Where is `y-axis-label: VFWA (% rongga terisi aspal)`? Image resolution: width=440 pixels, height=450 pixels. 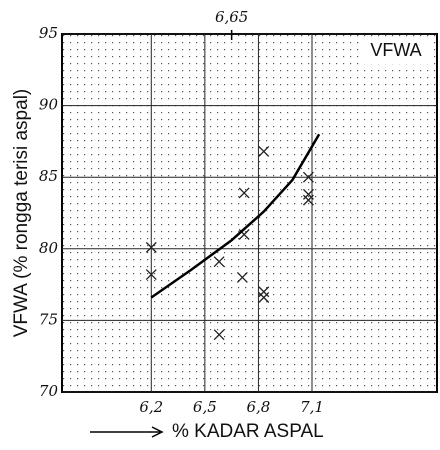
y-axis-label: VFWA (% rongga terisi aspal) is located at coordinates (21, 213).